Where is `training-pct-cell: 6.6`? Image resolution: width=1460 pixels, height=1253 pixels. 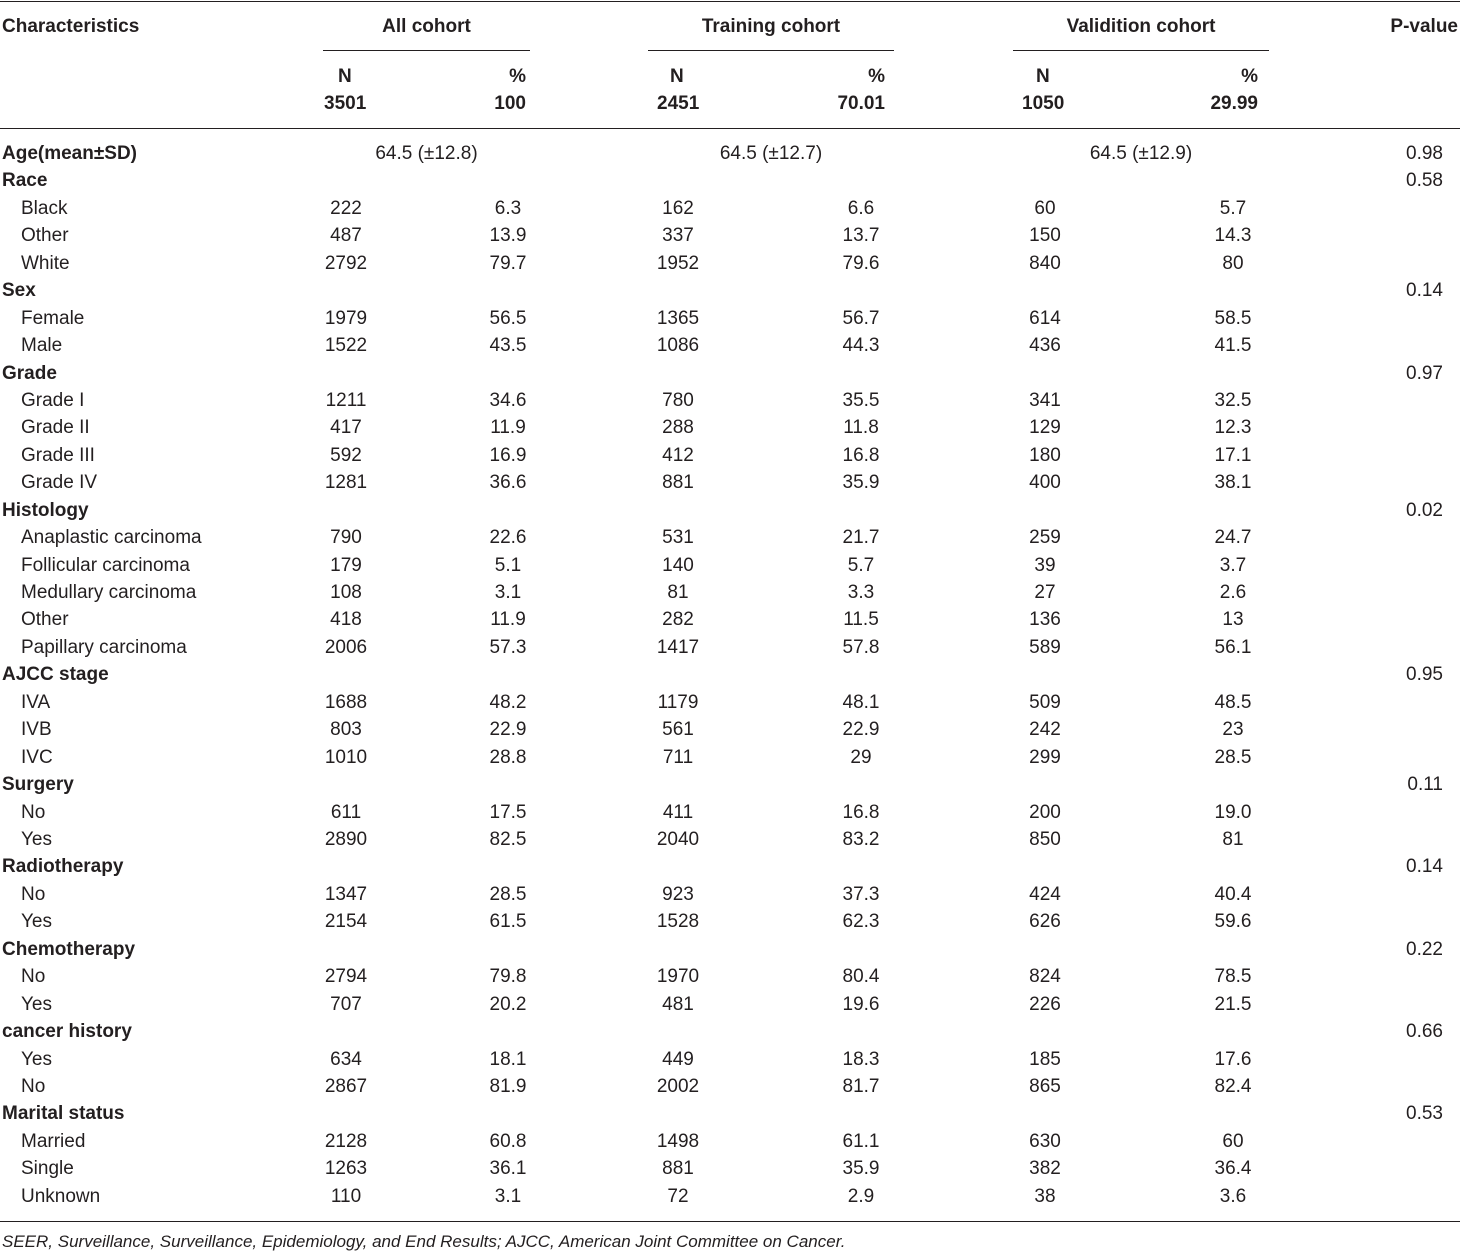 training-pct-cell: 6.6 is located at coordinates (861, 208).